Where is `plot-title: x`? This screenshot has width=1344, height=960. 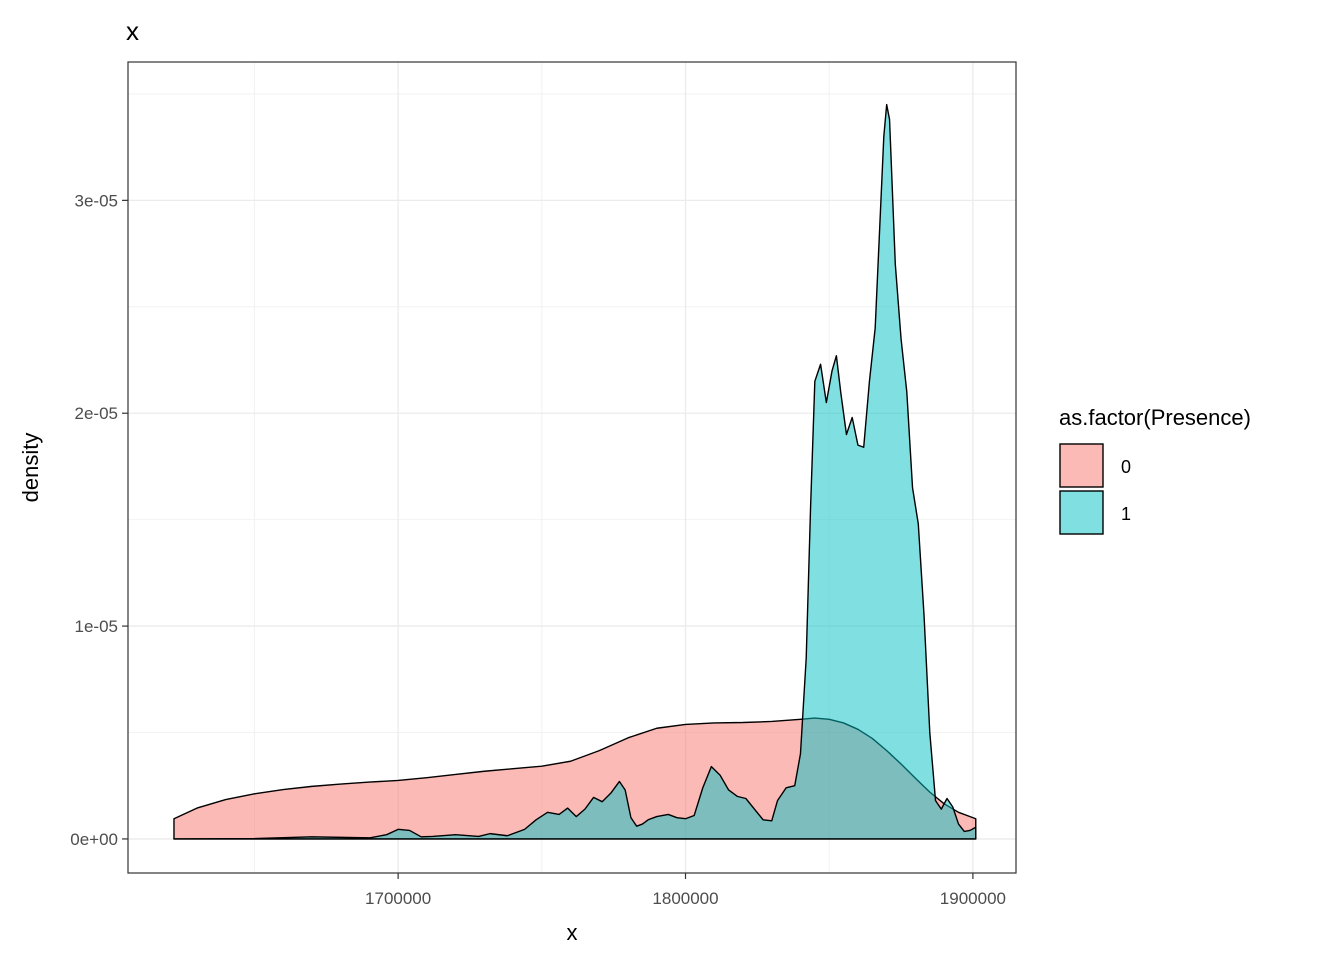 plot-title: x is located at coordinates (132, 31).